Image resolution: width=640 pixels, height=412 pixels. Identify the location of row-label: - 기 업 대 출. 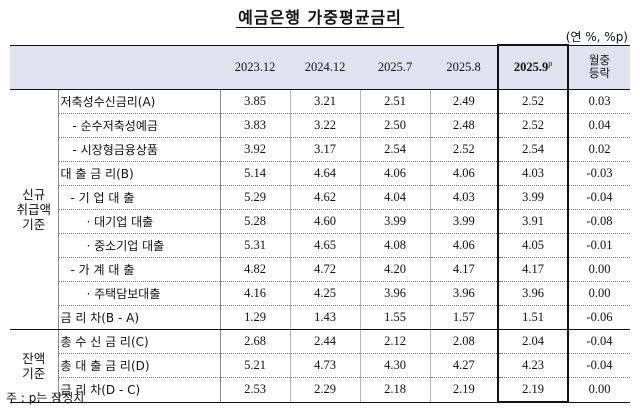
(139, 197).